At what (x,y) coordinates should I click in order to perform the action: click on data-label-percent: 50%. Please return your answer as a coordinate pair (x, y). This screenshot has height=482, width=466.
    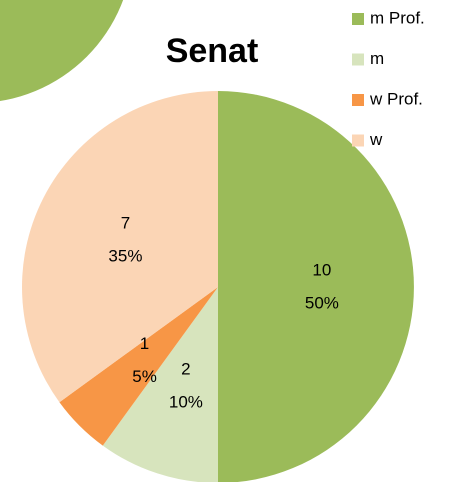
    Looking at the image, I should click on (322, 302).